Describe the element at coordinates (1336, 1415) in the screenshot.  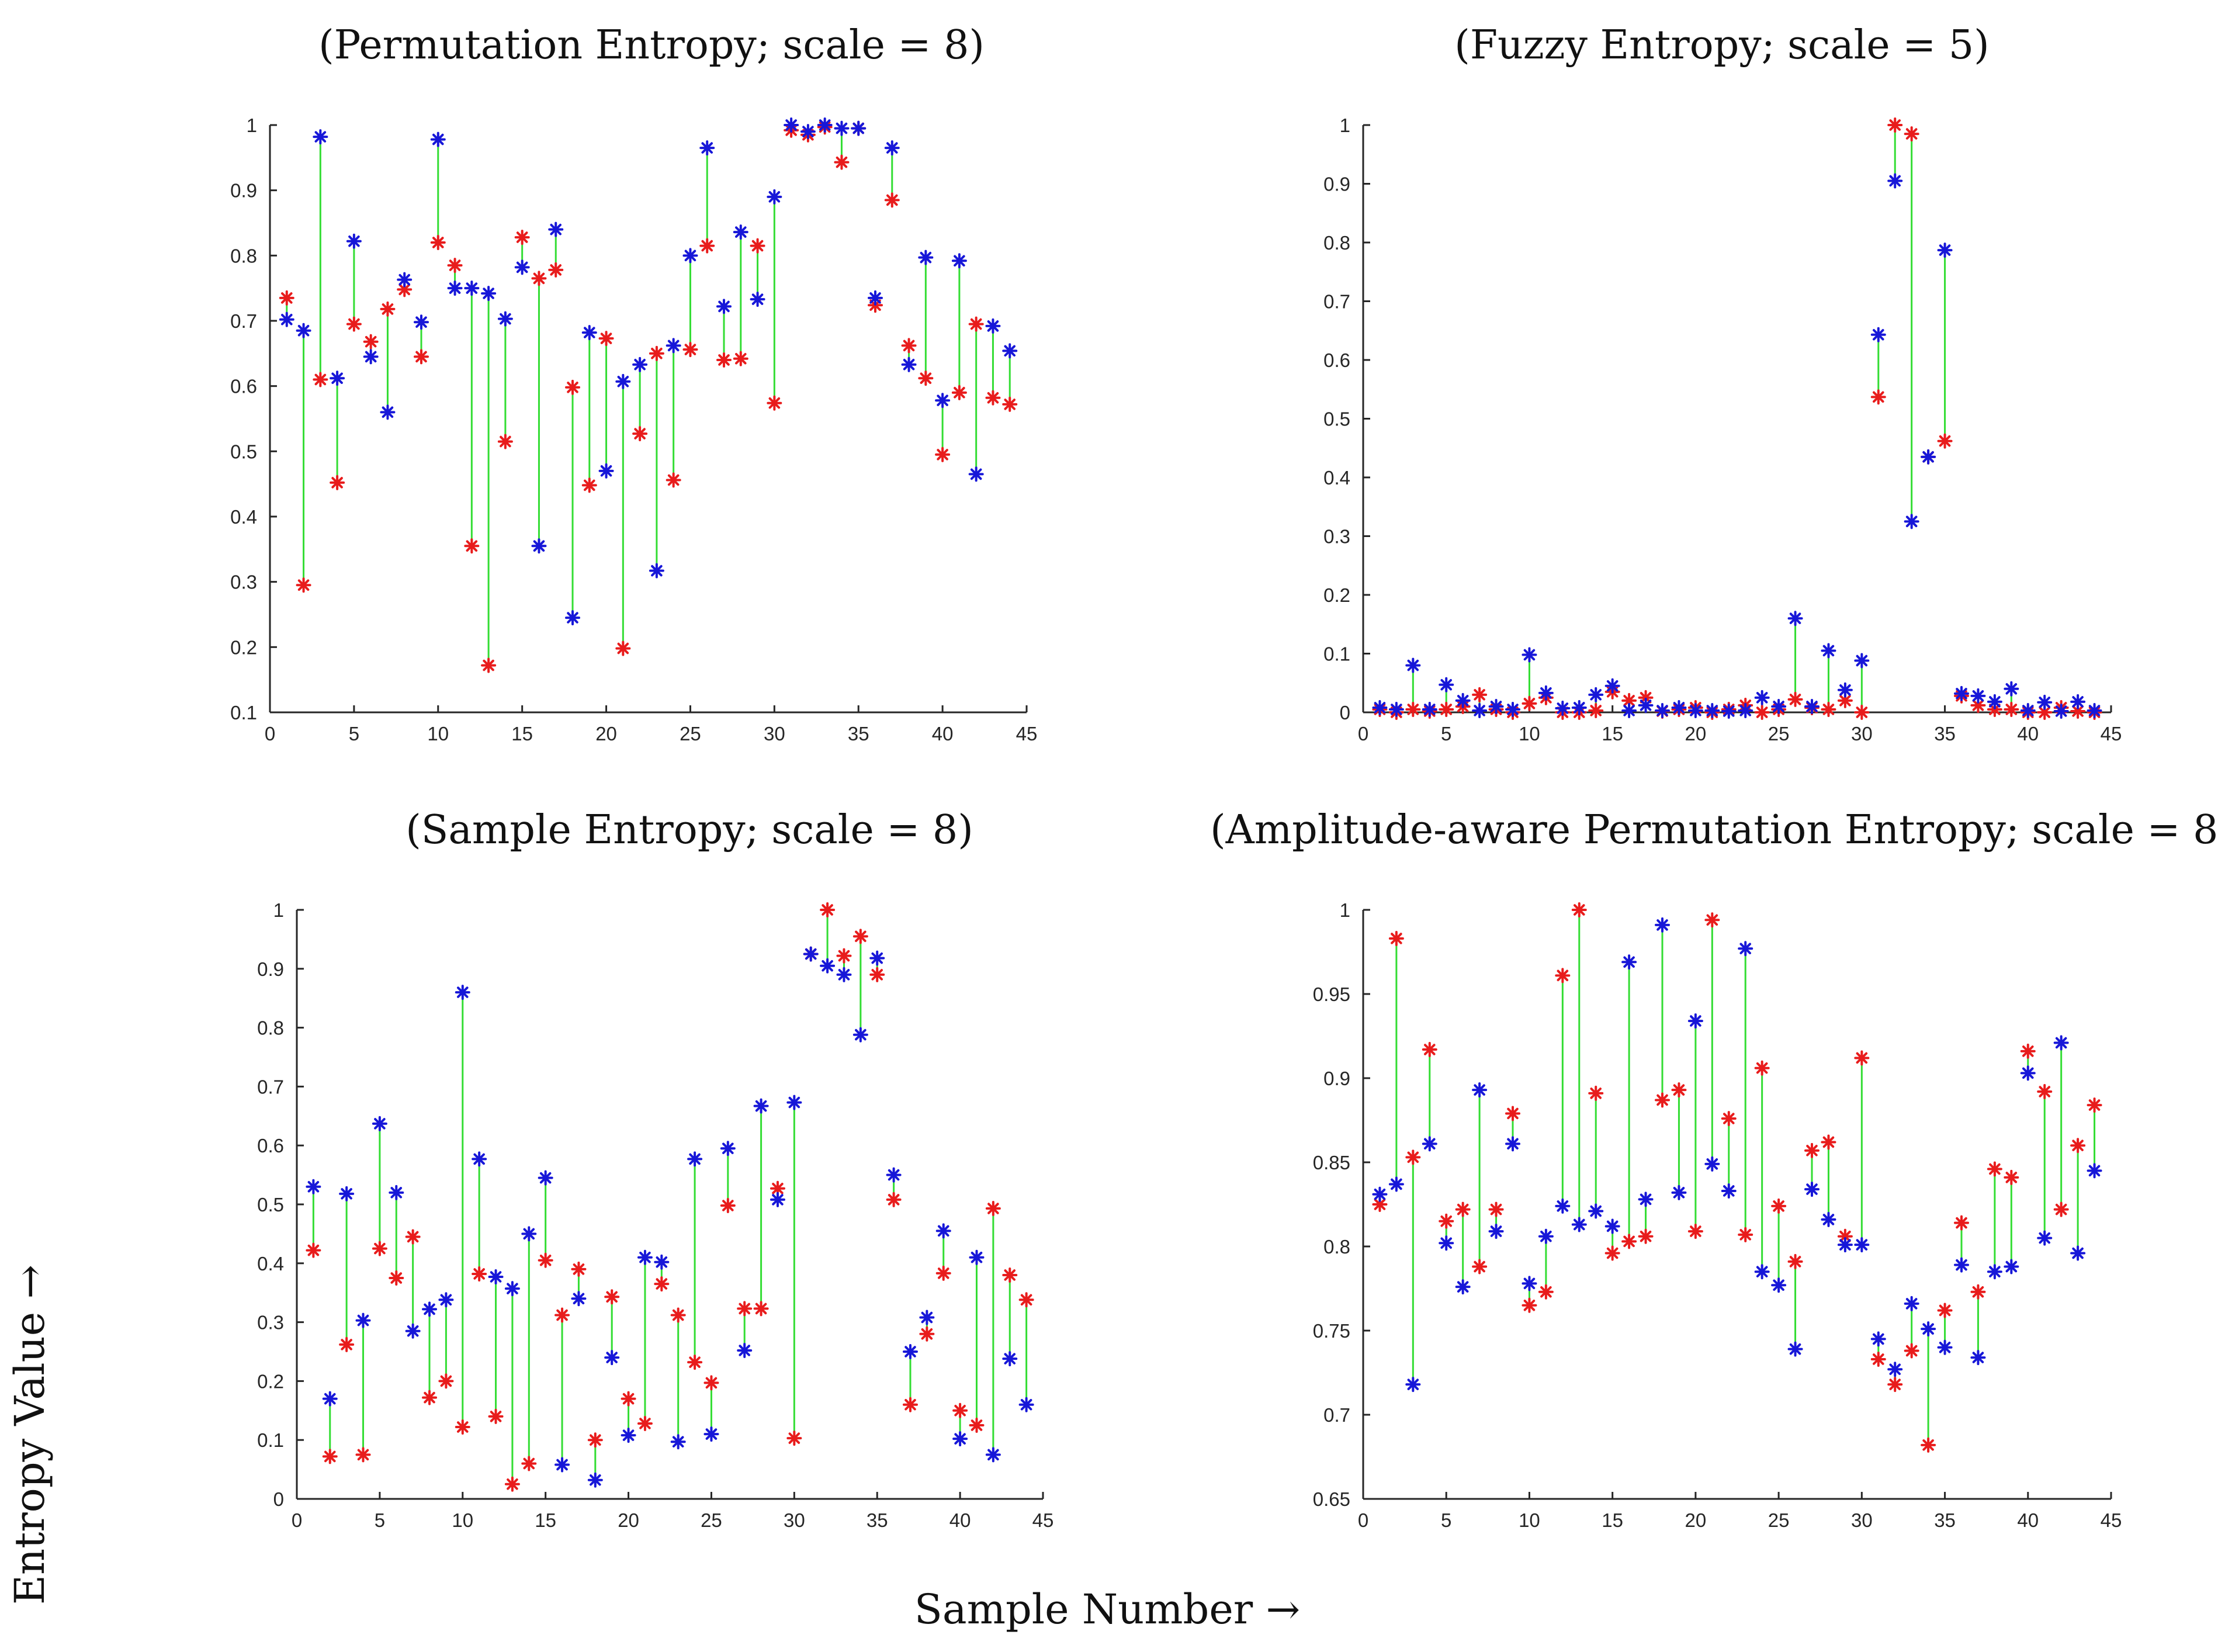
I see `y-tick-label: 0.7` at that location.